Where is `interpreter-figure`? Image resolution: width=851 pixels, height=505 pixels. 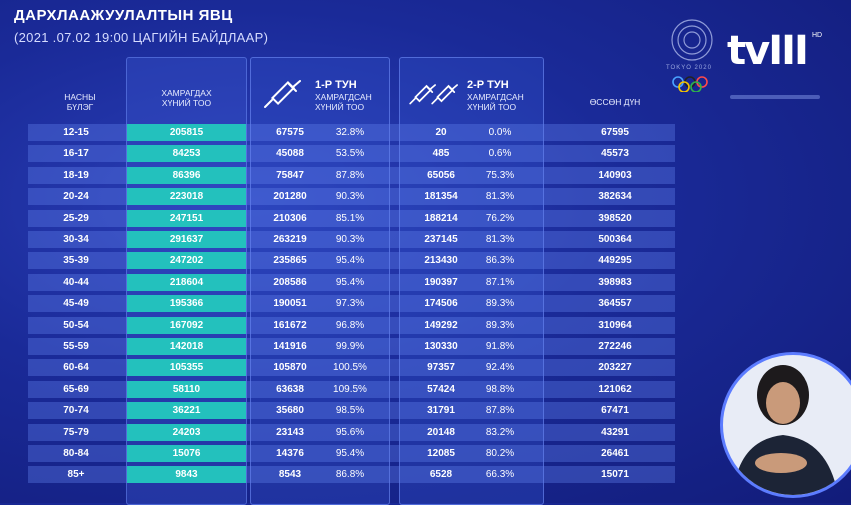 interpreter-figure is located at coordinates (785, 430).